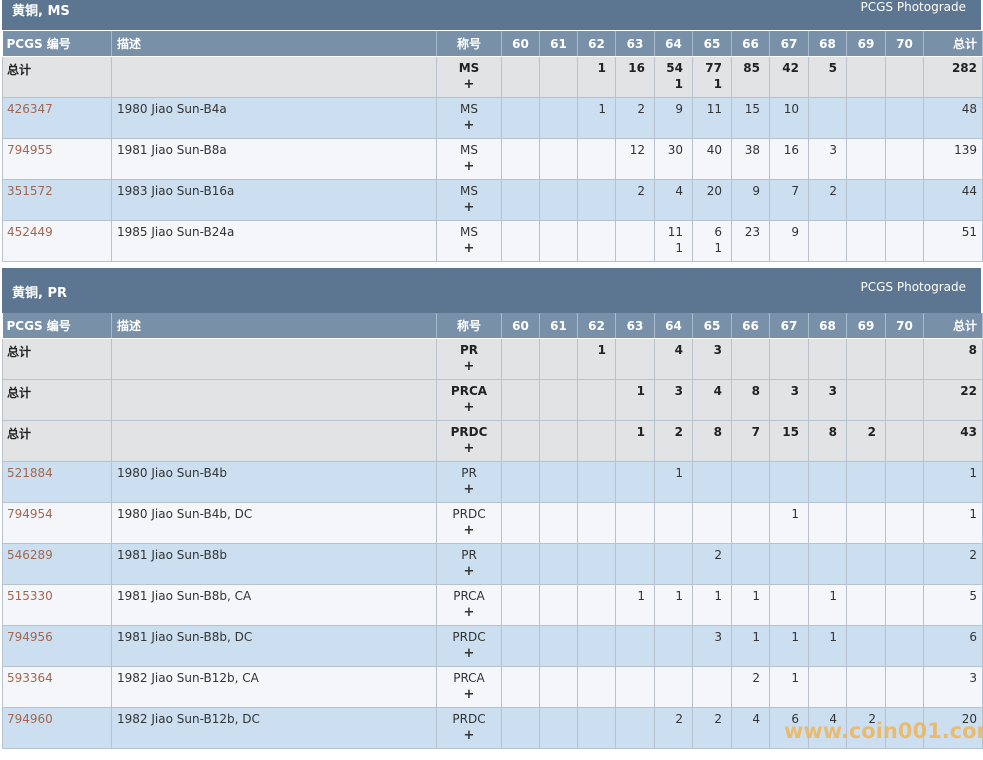 This screenshot has height=760, width=983. Describe the element at coordinates (789, 77) in the screenshot. I see `cell-grade-67: 42` at that location.